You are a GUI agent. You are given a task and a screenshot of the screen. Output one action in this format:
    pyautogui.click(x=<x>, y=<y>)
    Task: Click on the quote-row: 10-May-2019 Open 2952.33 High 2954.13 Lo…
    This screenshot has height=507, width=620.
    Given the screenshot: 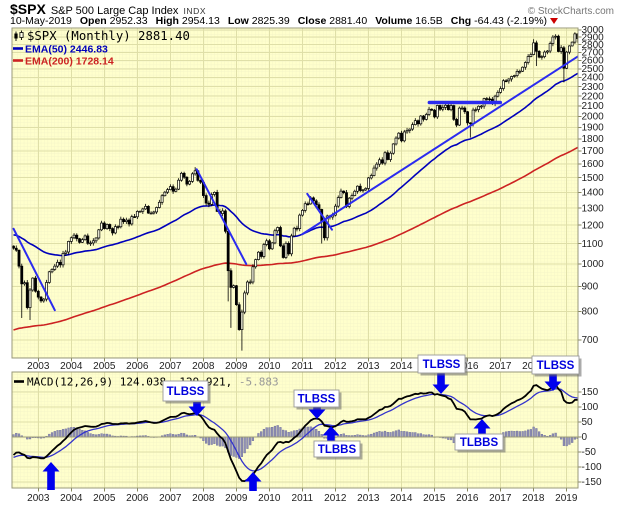 What is the action you would take?
    pyautogui.click(x=312, y=21)
    